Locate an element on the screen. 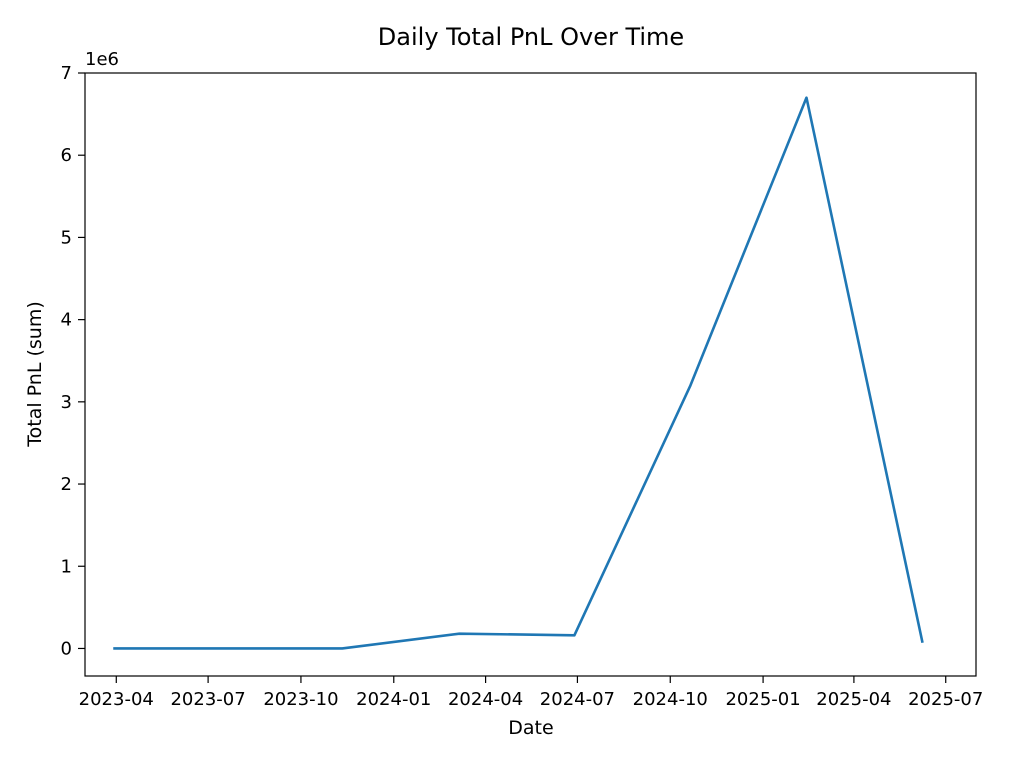 The height and width of the screenshot is (768, 1024). x-tick-label: 2023-07 is located at coordinates (207, 699).